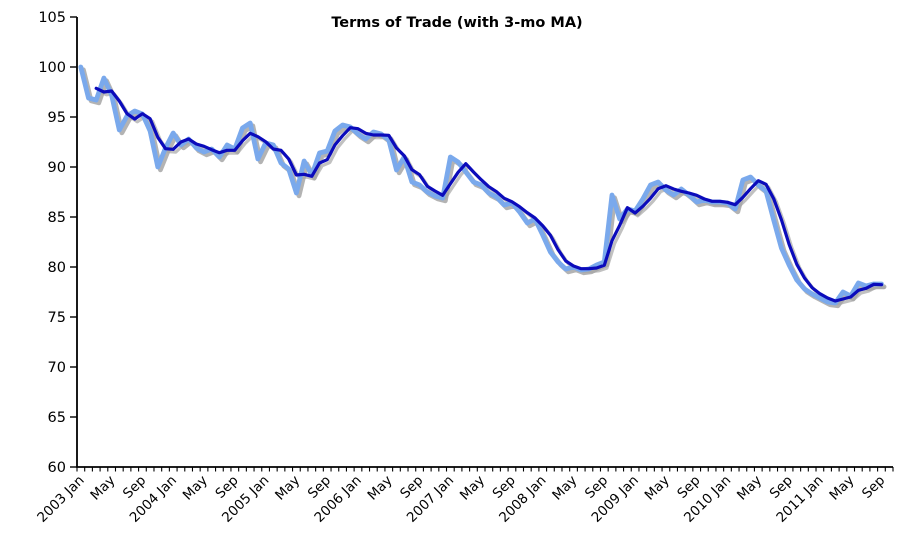  What do you see at coordinates (57, 468) in the screenshot?
I see `y-tick-label: 60` at bounding box center [57, 468].